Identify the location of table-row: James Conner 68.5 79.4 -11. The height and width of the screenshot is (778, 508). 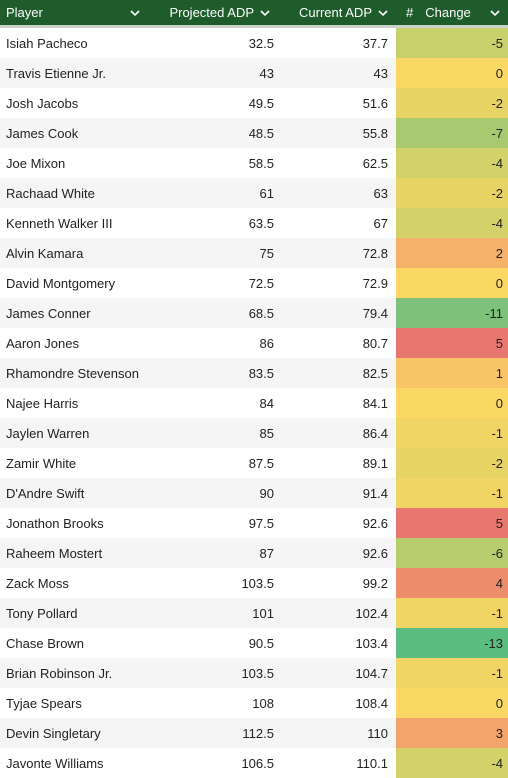
(254, 313).